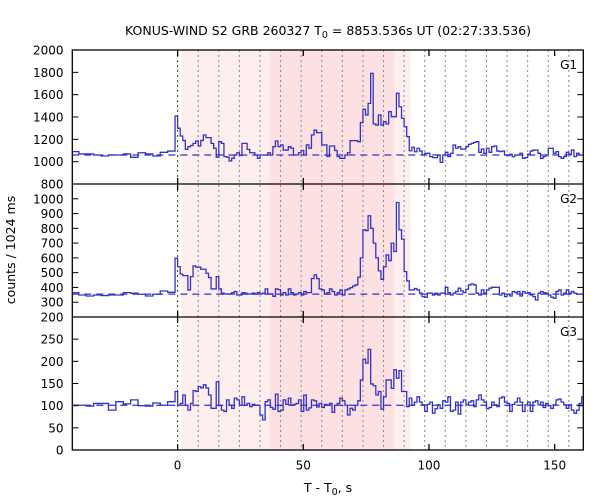 Image resolution: width=600 pixels, height=500 pixels. I want to click on y-tick-label: 400, so click(52, 288).